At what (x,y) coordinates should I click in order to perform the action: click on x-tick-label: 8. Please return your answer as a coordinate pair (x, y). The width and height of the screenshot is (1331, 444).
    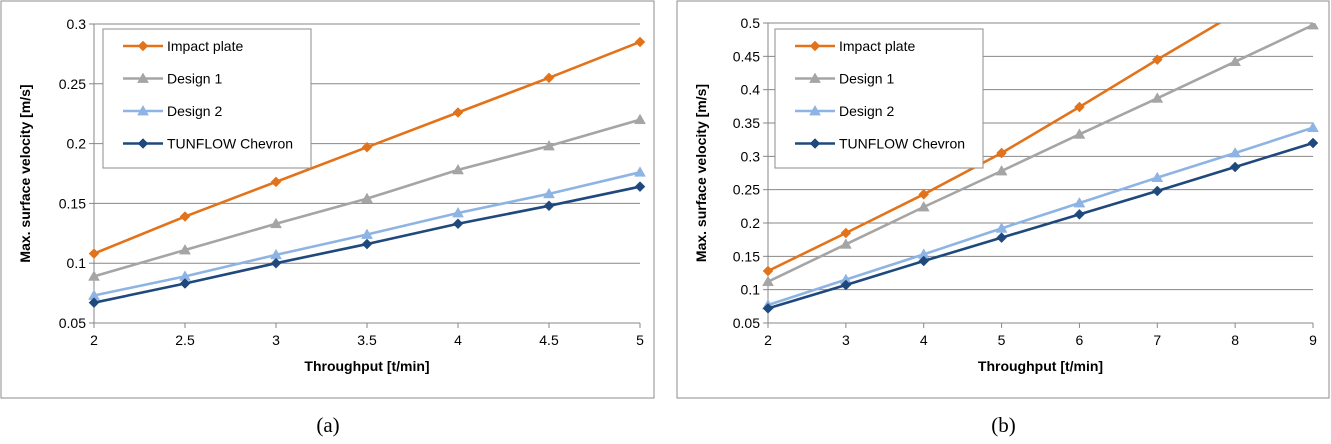
    Looking at the image, I should click on (1235, 340).